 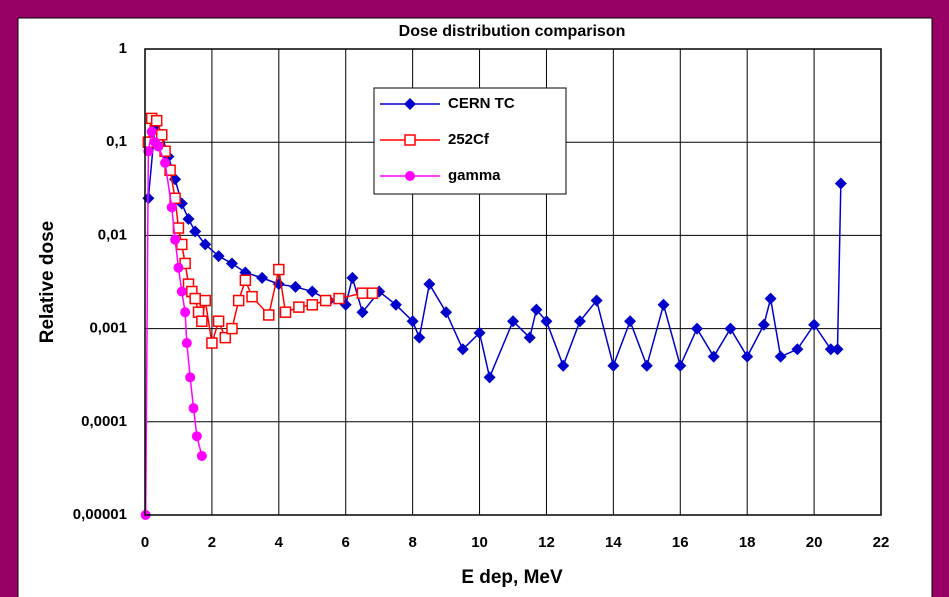 I want to click on x-tick-label: 4, so click(x=279, y=542).